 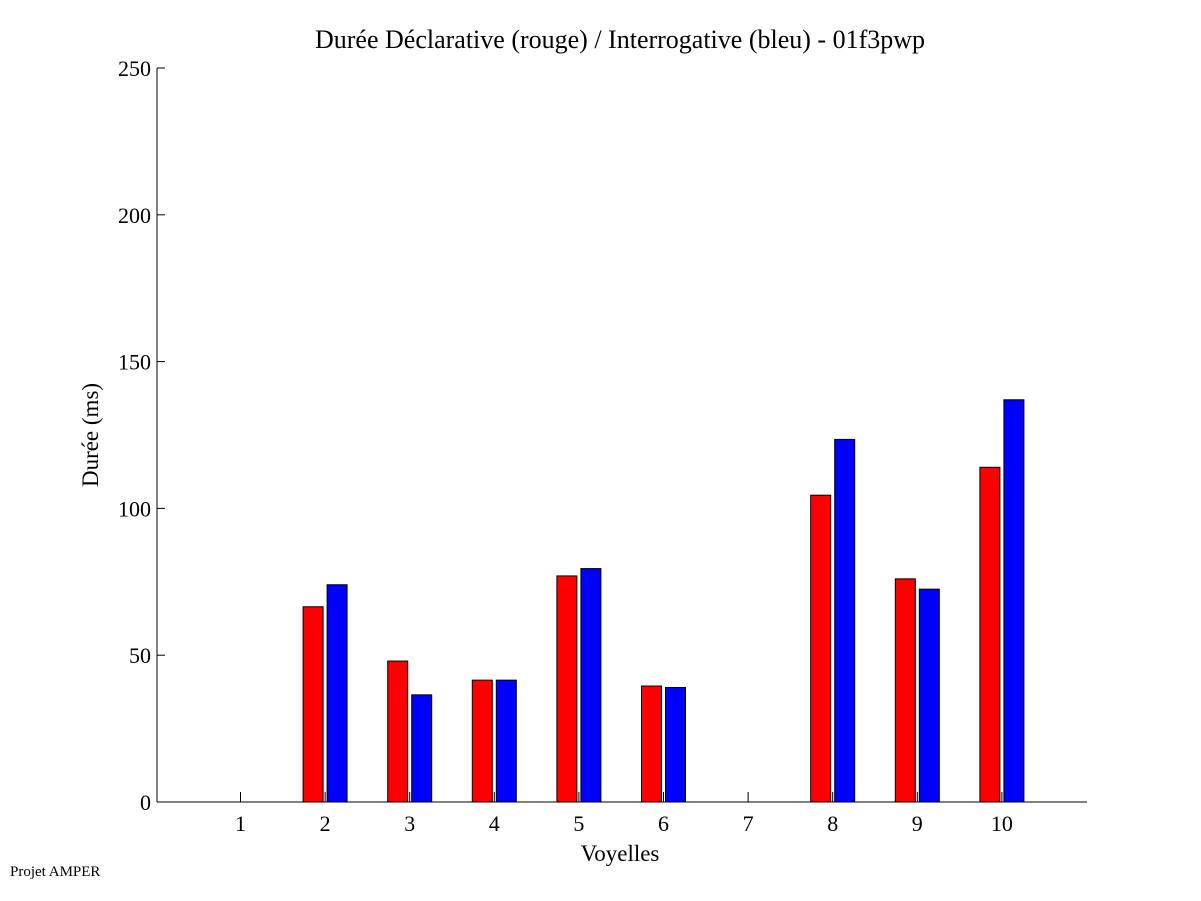 I want to click on x-tick-label: 8, so click(x=832, y=823).